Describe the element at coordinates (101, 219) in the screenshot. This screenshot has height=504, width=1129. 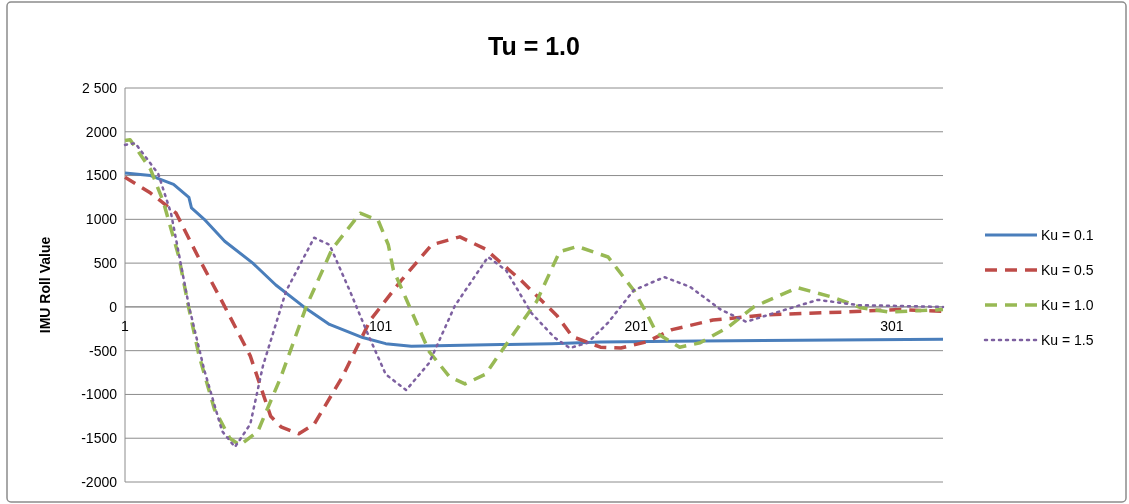
I see `y-tick-label: 1000` at that location.